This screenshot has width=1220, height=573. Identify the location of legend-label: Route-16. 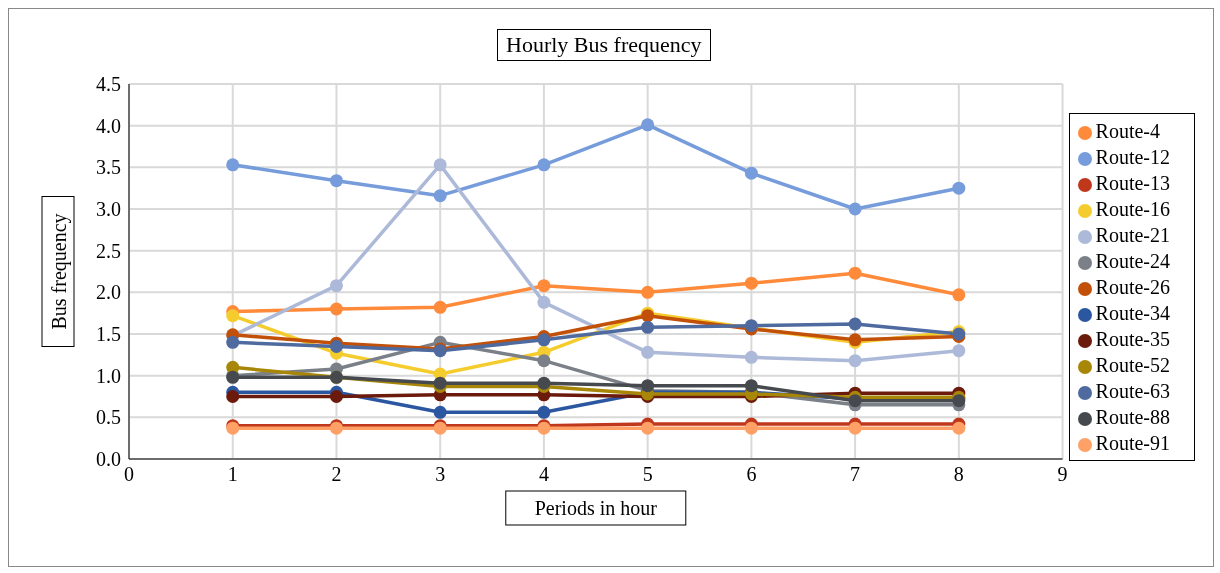
(1132, 208).